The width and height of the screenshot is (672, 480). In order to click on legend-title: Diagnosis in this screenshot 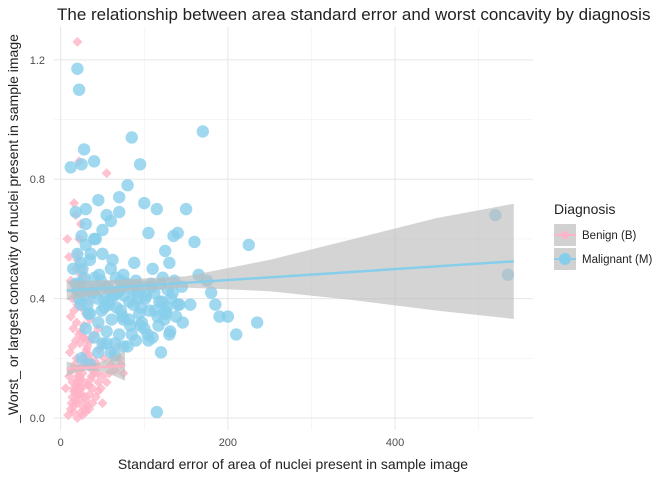, I will do `click(584, 209)`.